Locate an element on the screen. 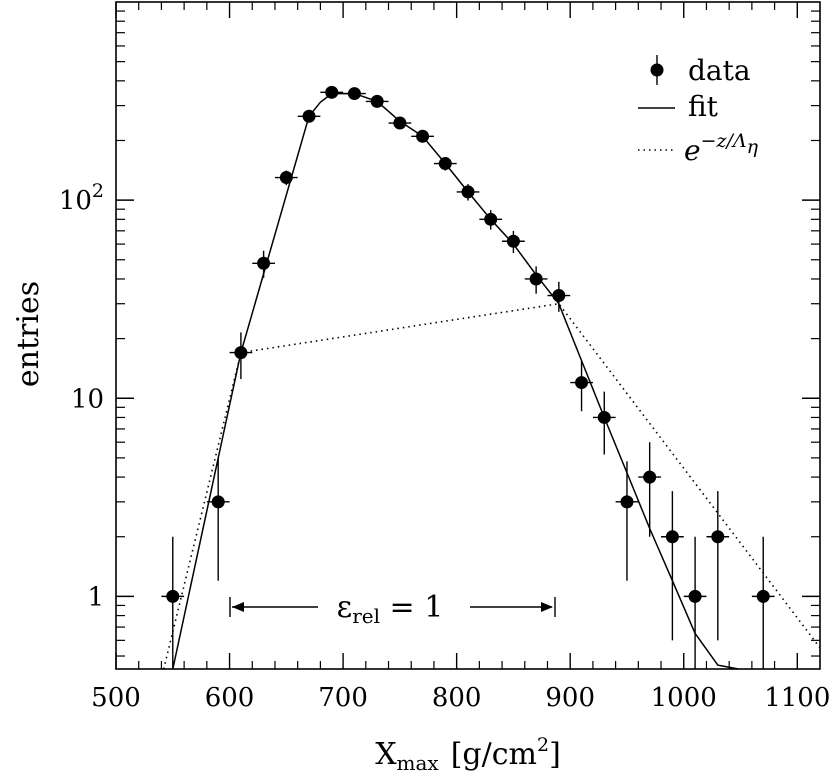  efficiency-annotation: εrel = 1 is located at coordinates (392, 609).